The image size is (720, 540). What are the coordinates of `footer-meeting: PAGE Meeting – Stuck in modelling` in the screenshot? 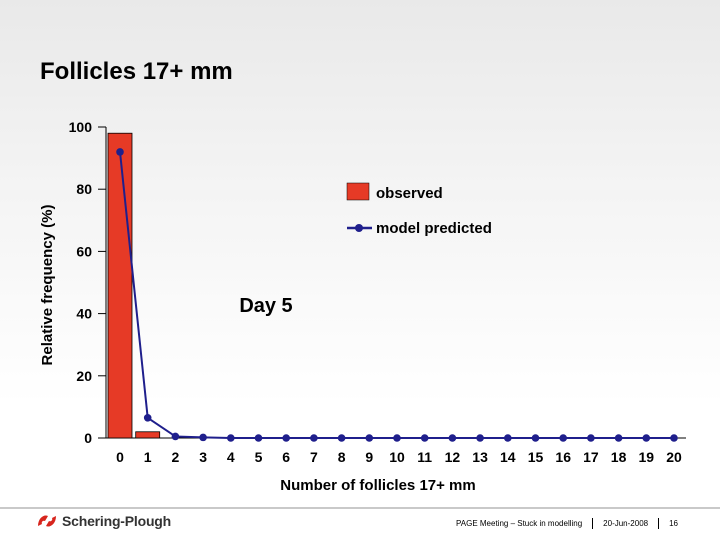 It's located at (519, 523).